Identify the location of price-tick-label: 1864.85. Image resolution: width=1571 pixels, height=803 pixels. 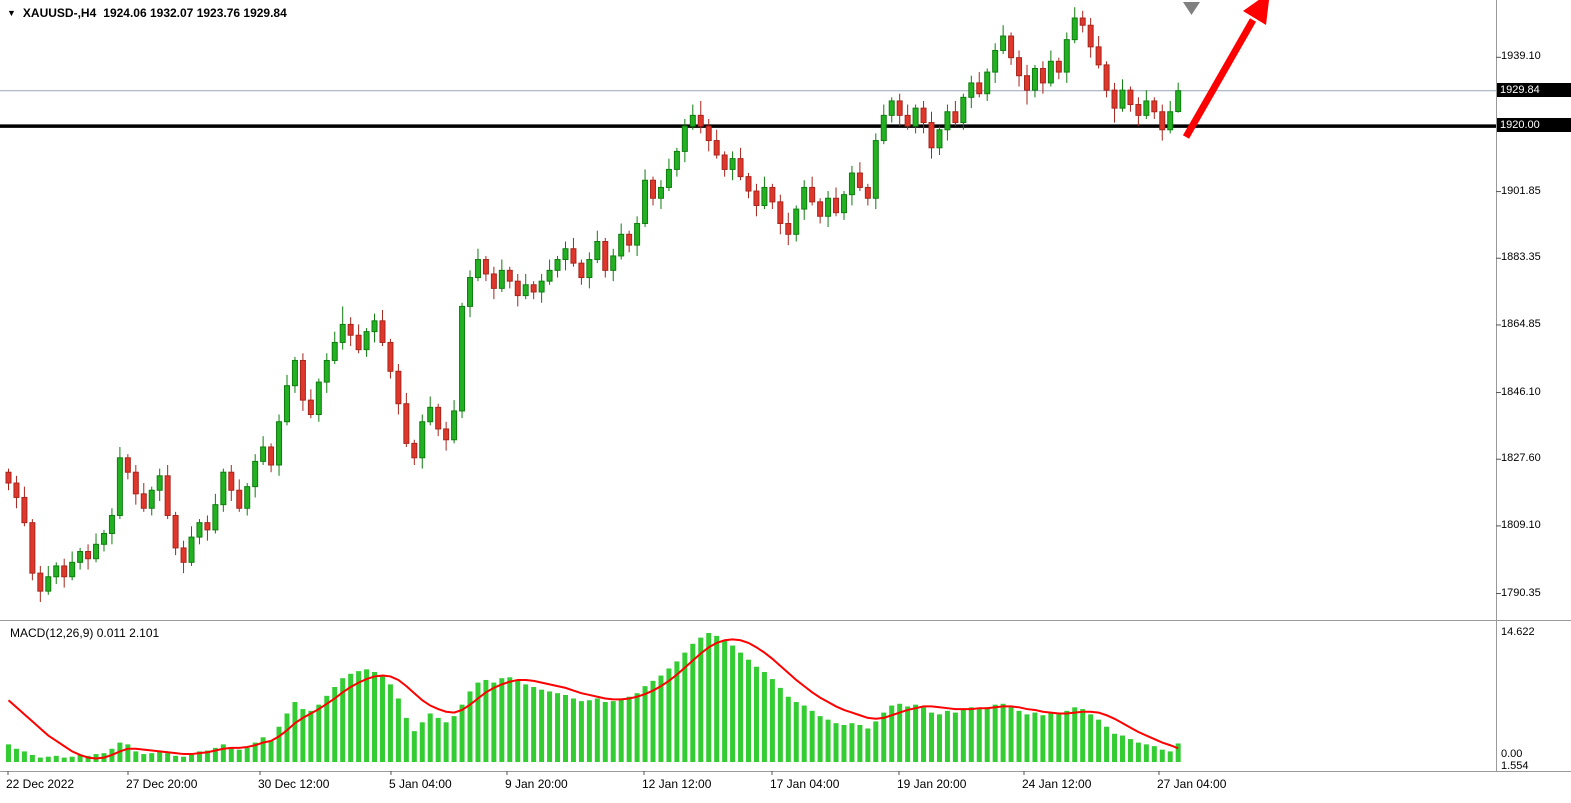
(1521, 323).